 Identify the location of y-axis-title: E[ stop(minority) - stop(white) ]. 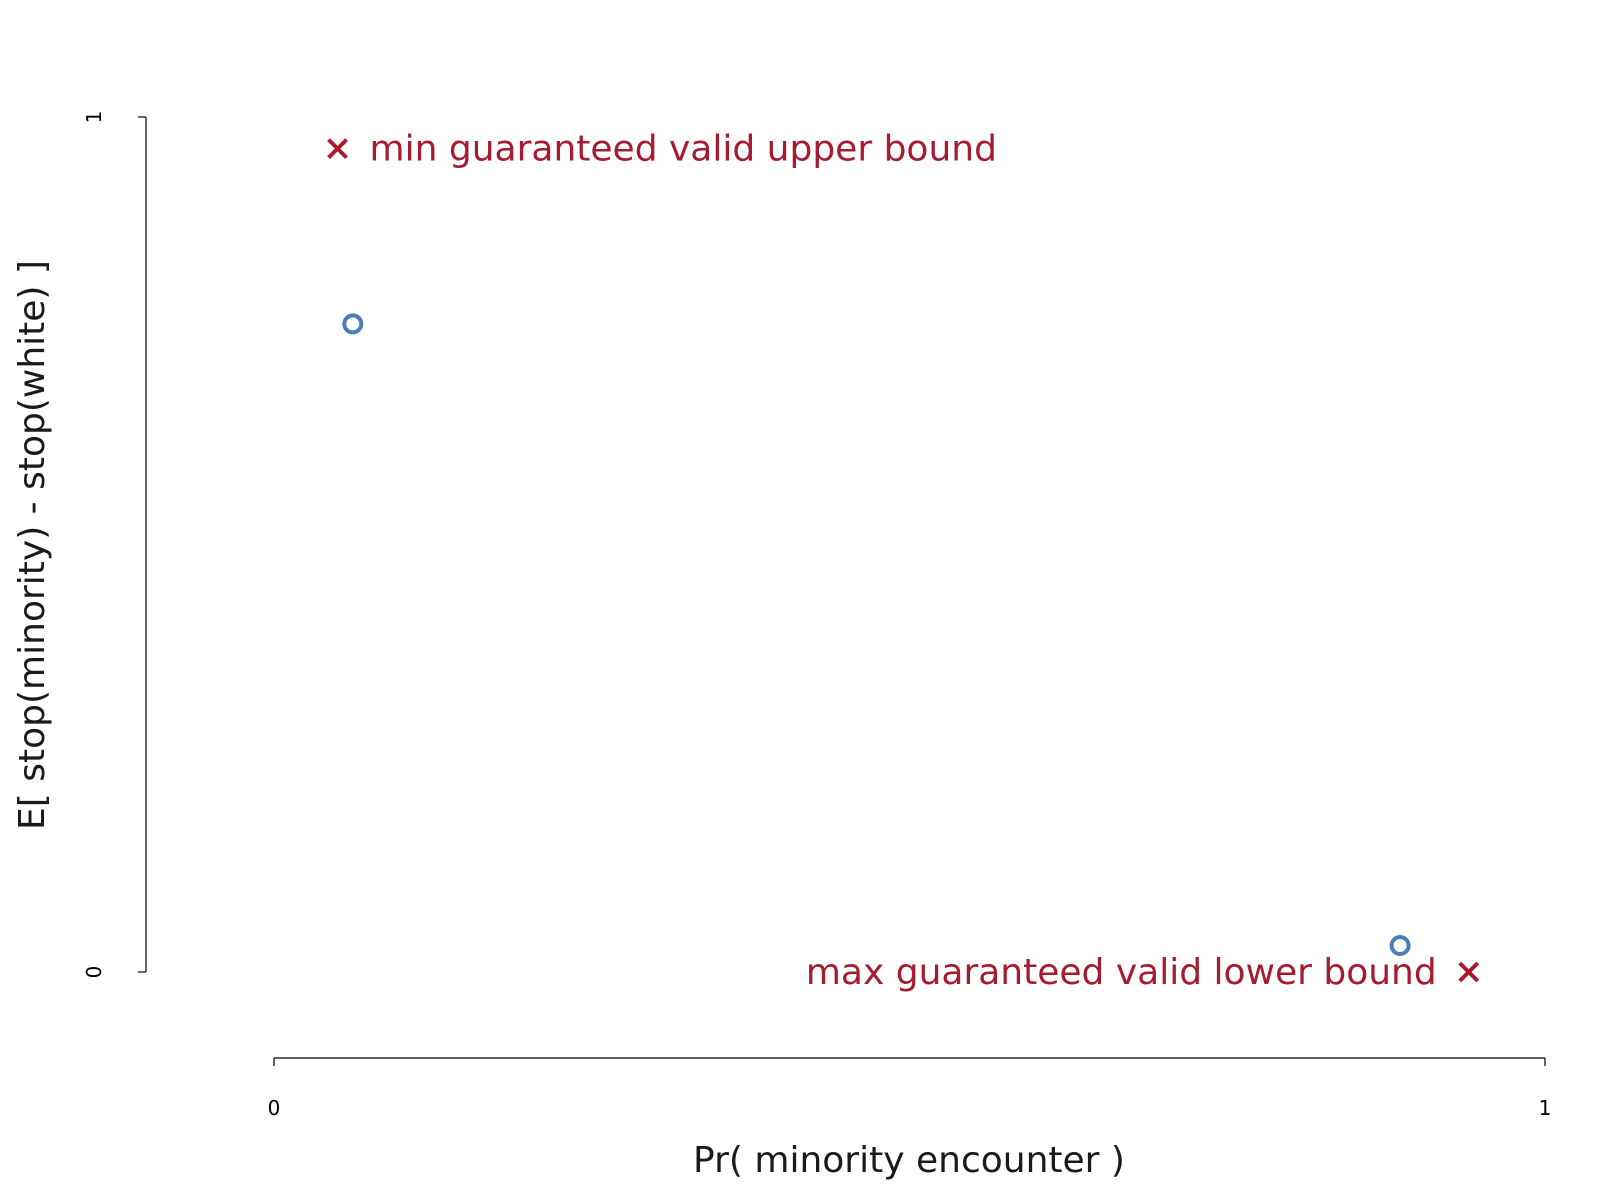
(32, 545).